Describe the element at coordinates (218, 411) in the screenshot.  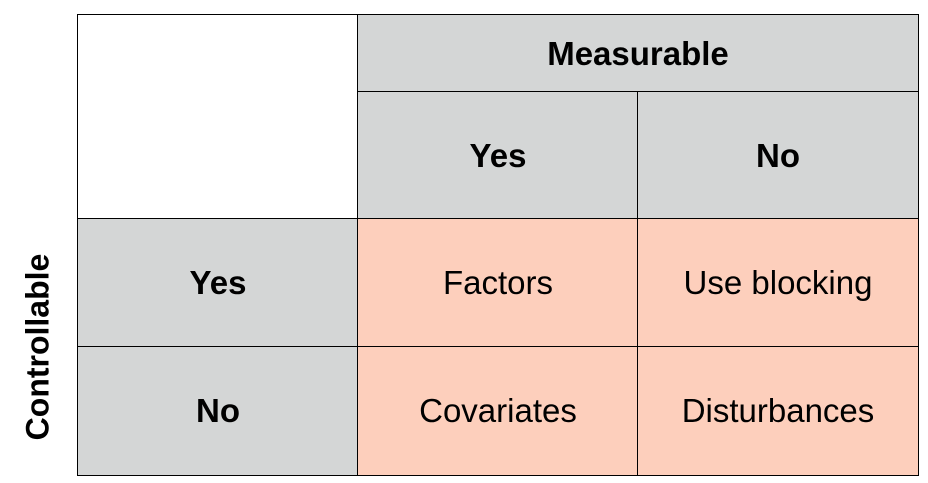
I see `controllable-no-header: No` at that location.